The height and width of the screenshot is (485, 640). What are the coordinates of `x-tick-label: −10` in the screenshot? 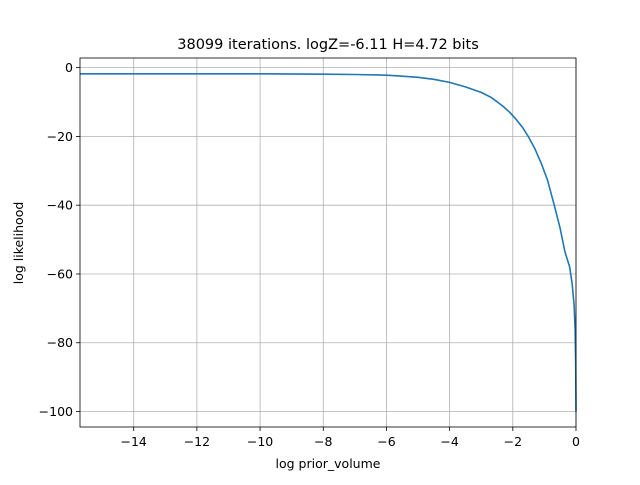 It's located at (260, 441).